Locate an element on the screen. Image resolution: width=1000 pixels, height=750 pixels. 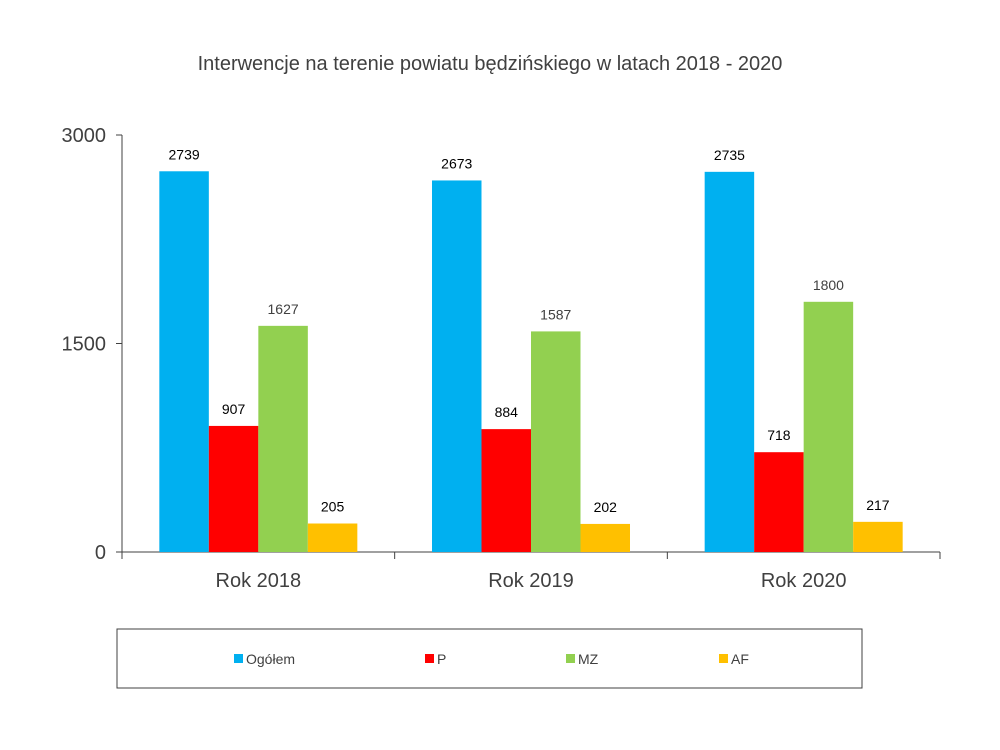
data-label: 205 is located at coordinates (333, 507).